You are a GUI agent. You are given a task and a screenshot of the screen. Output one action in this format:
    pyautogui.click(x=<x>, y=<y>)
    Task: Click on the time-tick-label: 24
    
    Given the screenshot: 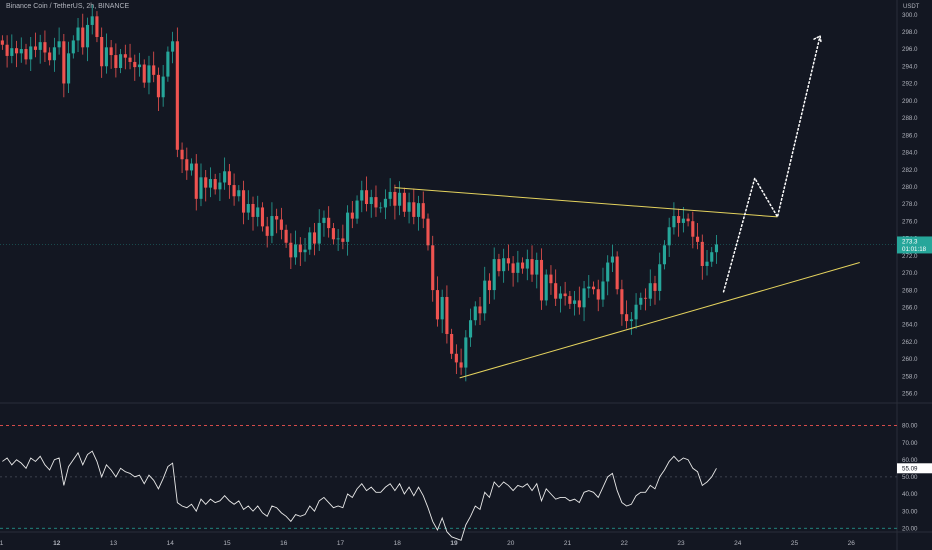 What is the action you would take?
    pyautogui.click(x=738, y=543)
    